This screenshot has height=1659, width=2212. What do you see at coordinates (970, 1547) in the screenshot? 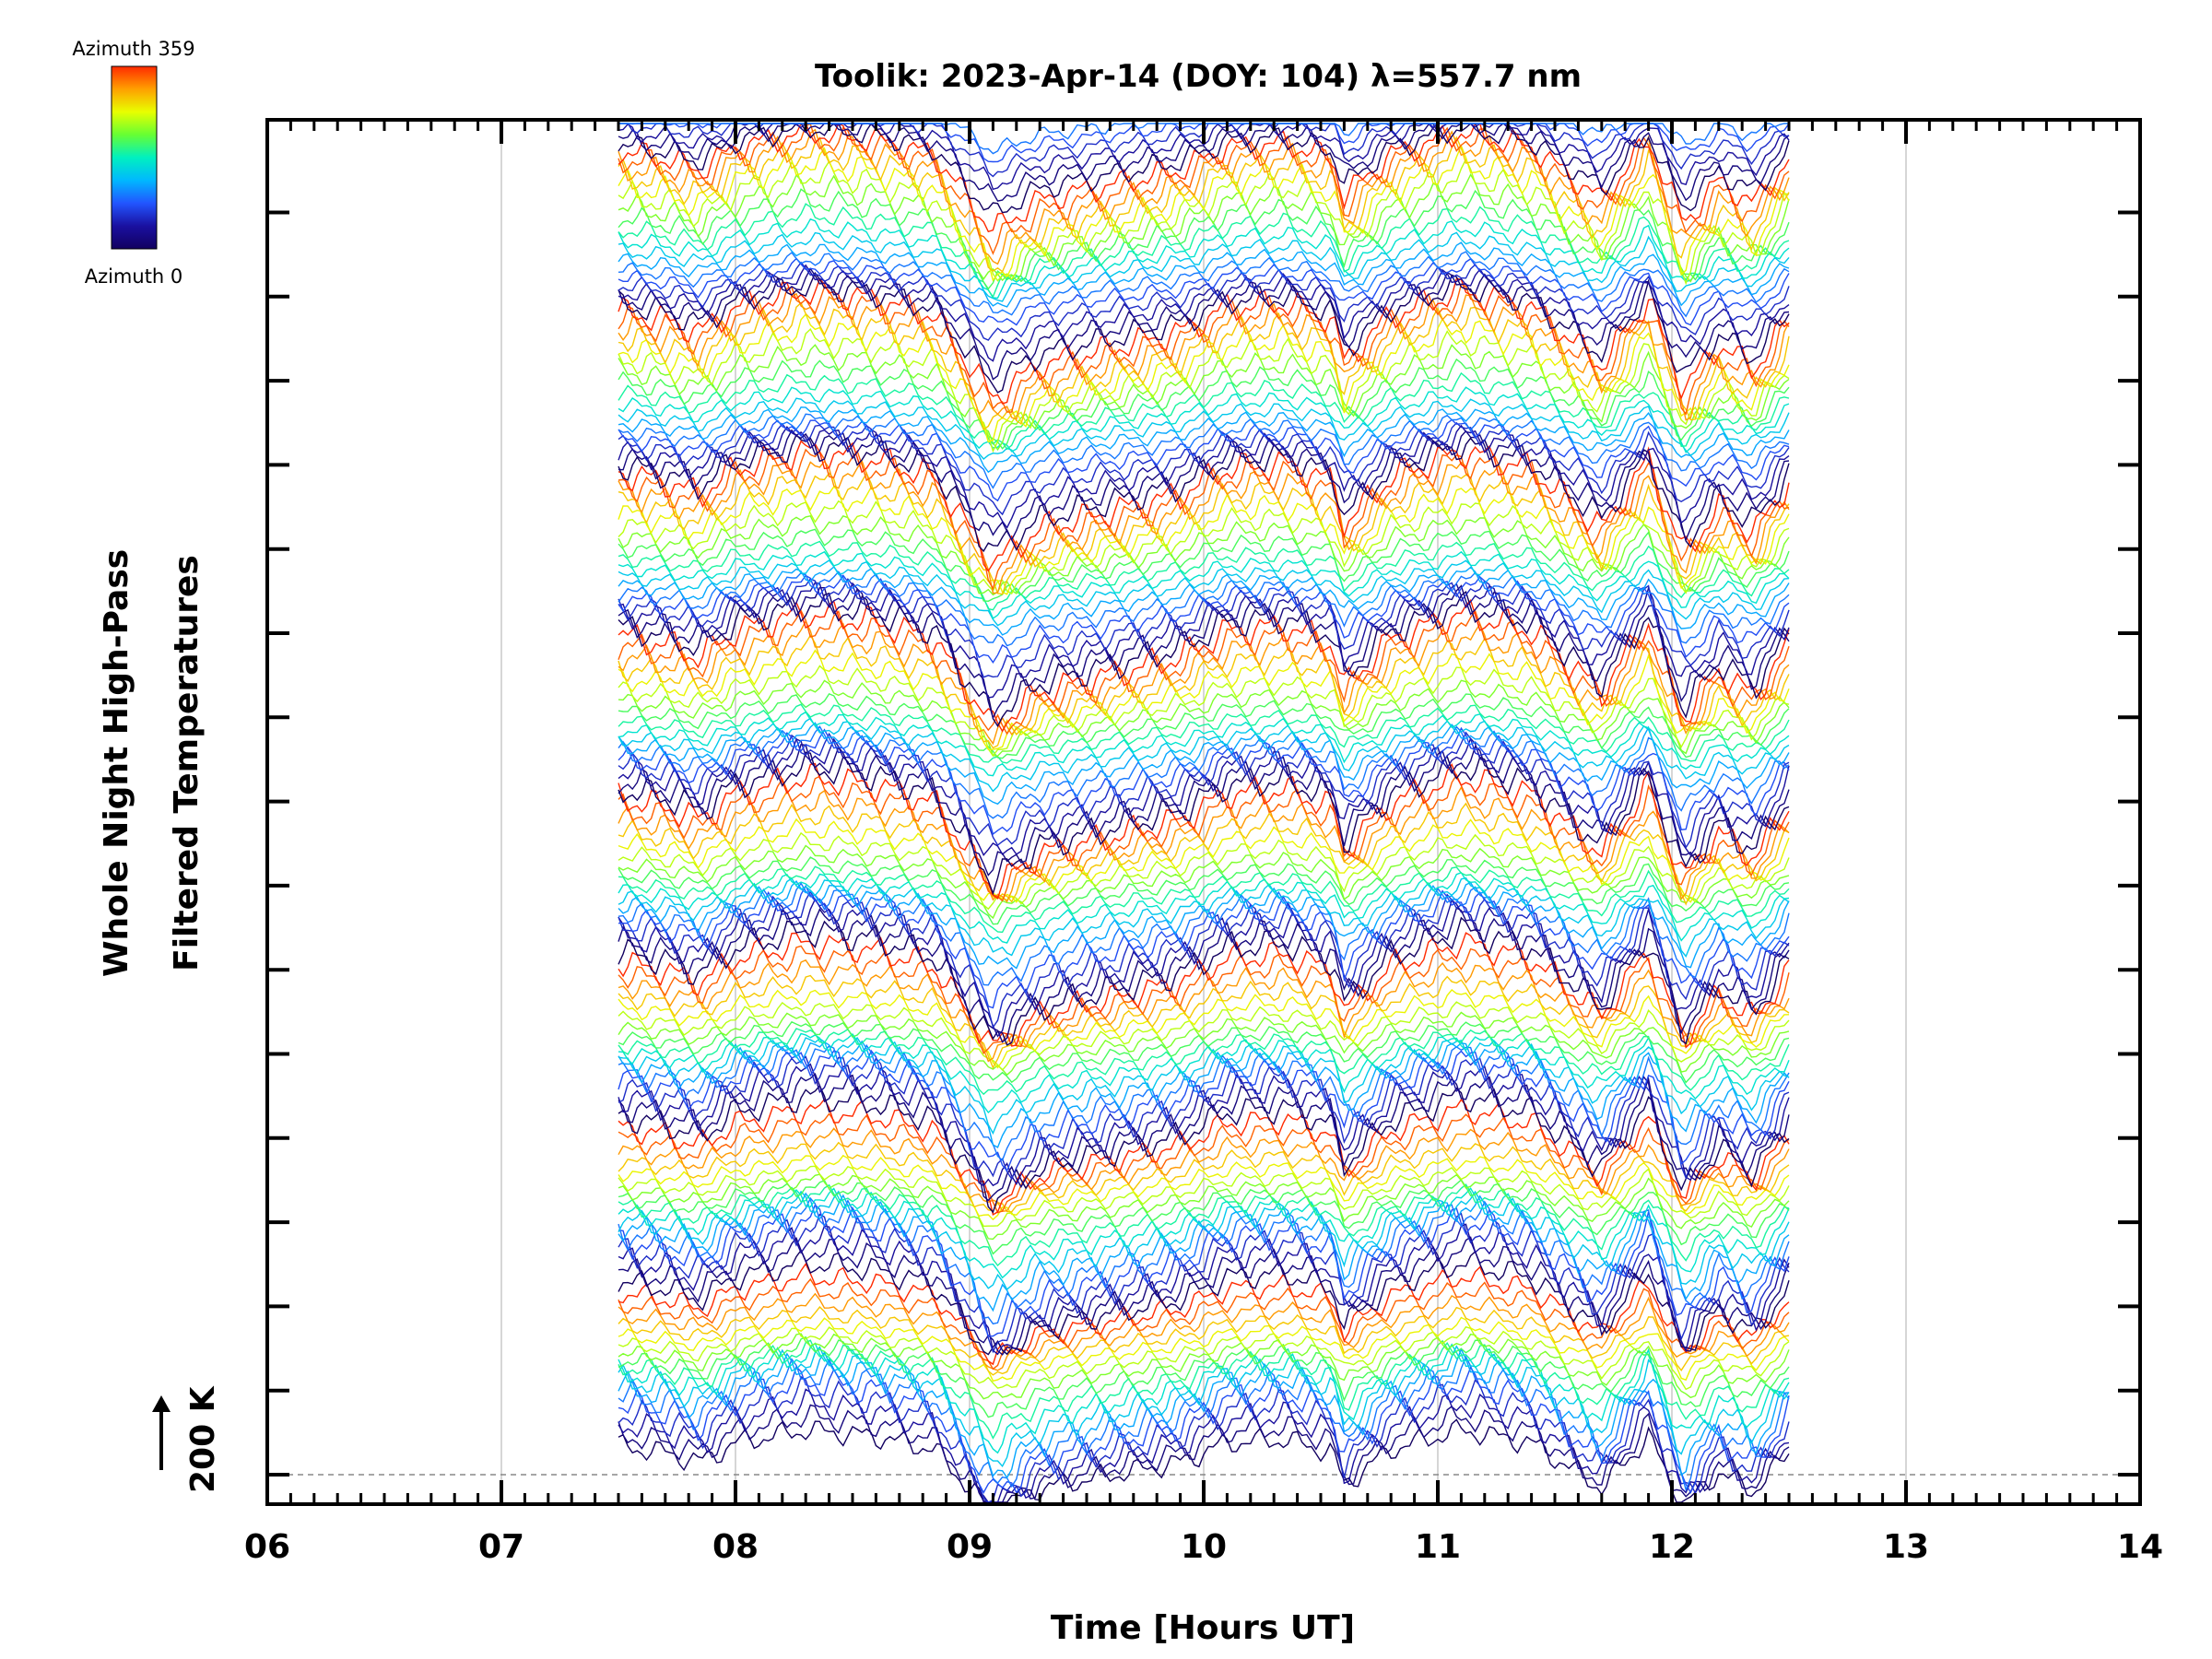
I see `x-tick-label: 09` at bounding box center [970, 1547].